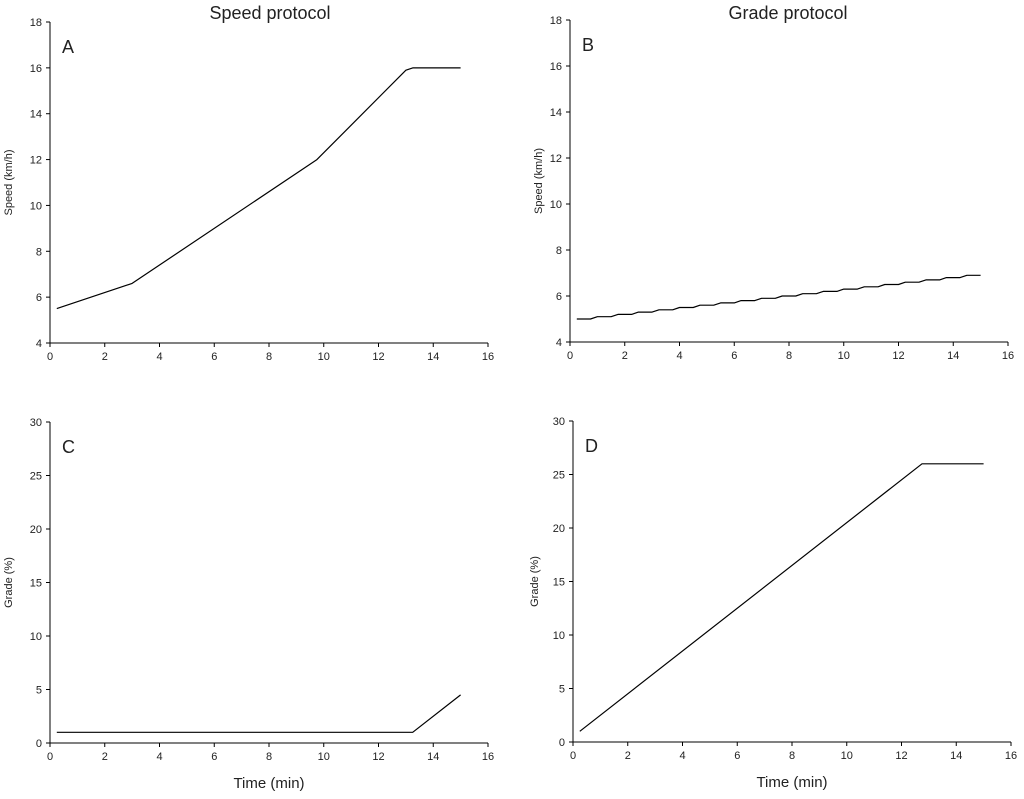  What do you see at coordinates (270, 13) in the screenshot?
I see `column-title-speed-protocol: Speed protocol` at bounding box center [270, 13].